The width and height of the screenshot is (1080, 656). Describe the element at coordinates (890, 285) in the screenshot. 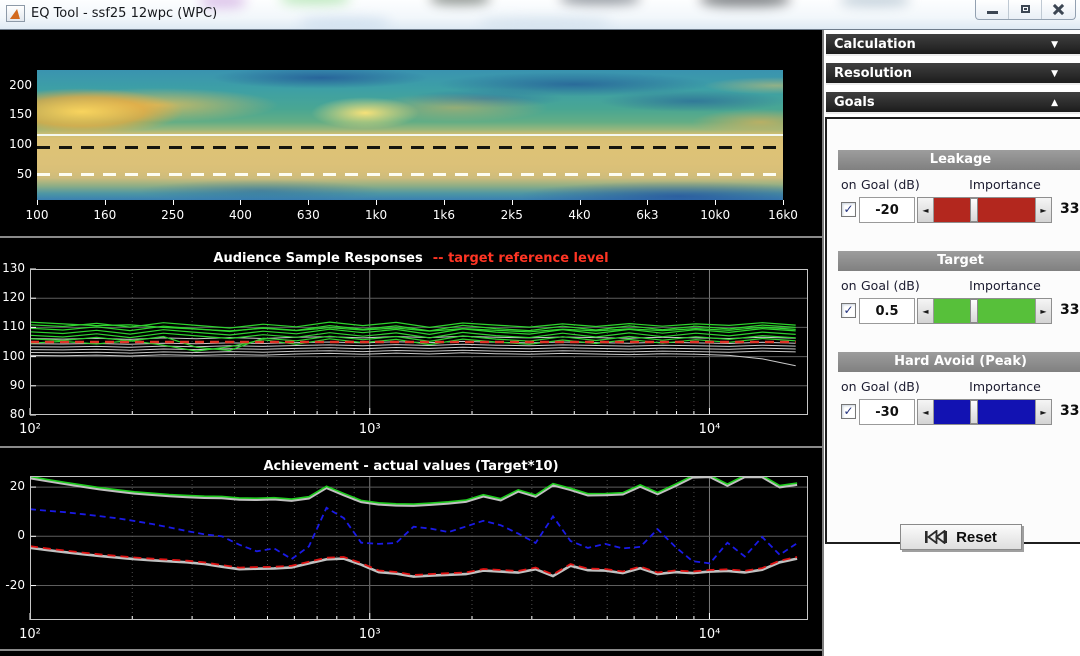

I see `goal-db-label: Goal (dB)` at that location.